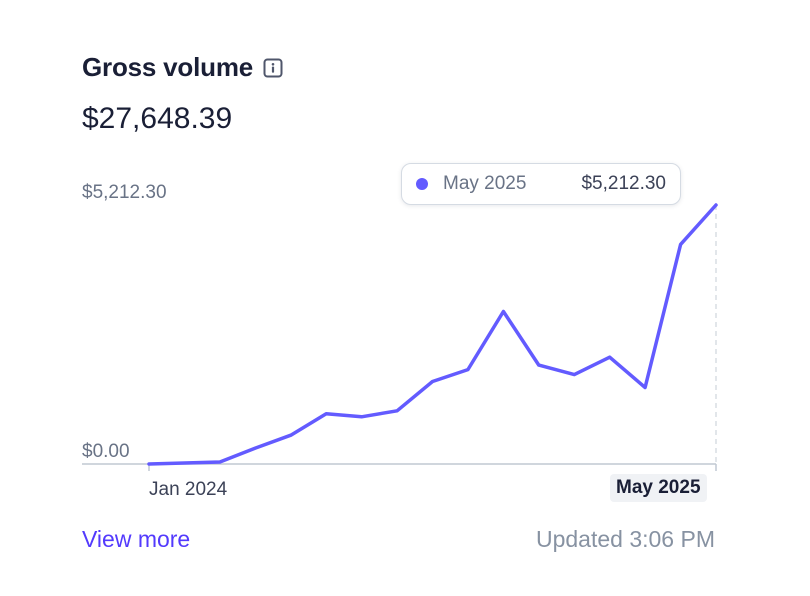  Describe the element at coordinates (422, 184) in the screenshot. I see `series-dot-icon` at that location.